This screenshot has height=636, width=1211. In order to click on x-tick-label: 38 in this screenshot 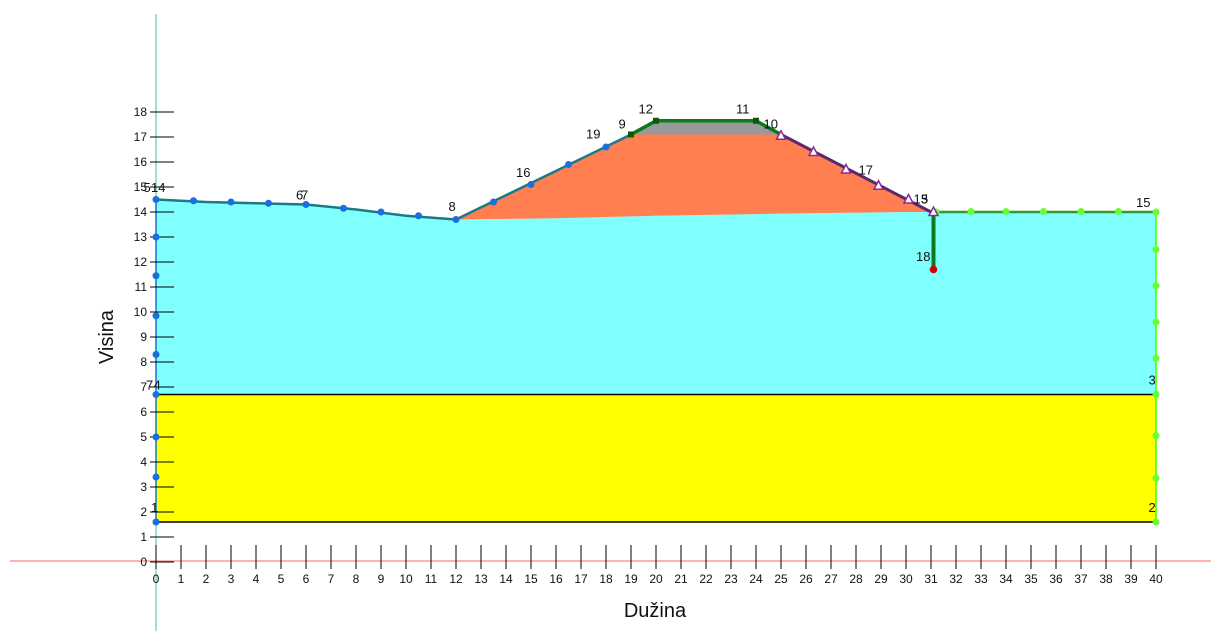, I will do `click(1106, 579)`.